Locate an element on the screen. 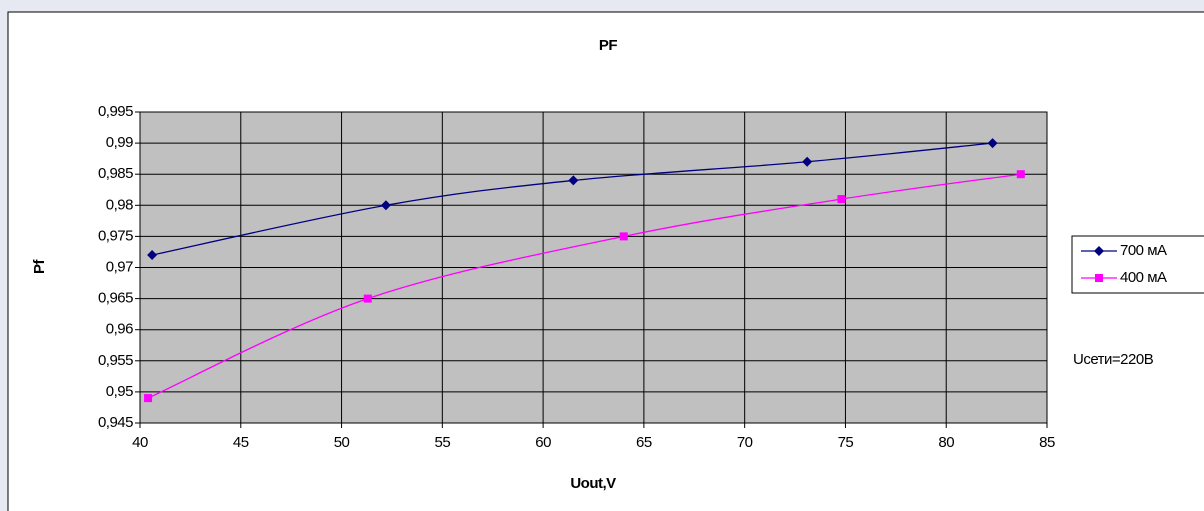 The height and width of the screenshot is (511, 1204). y-tick-label: 0,99 is located at coordinates (119, 142).